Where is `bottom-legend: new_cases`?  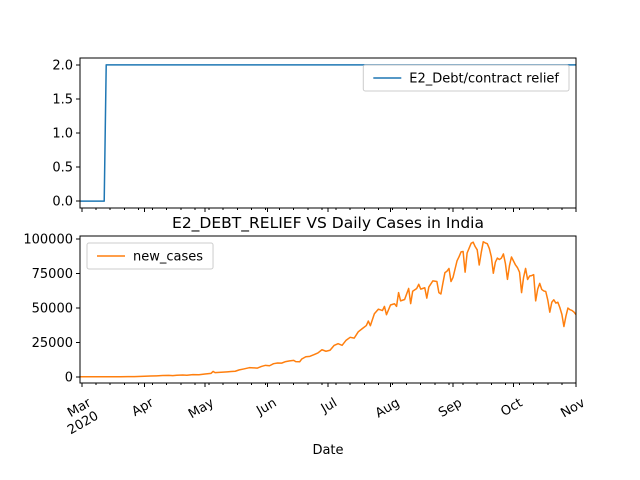 bottom-legend: new_cases is located at coordinates (150, 256).